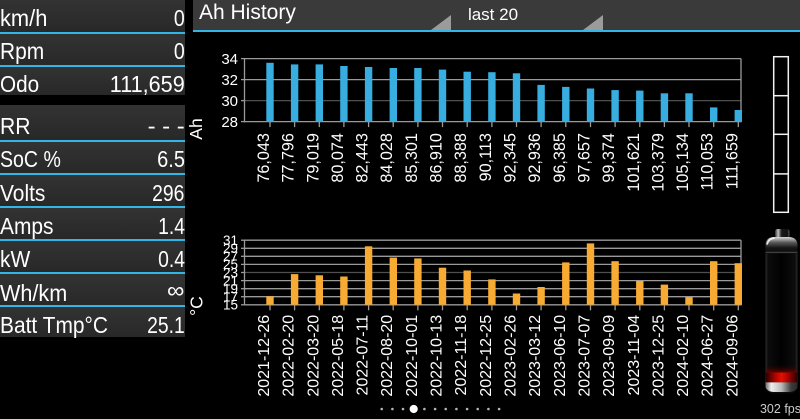  What do you see at coordinates (461, 158) in the screenshot?
I see `svg-text: 88,388` at bounding box center [461, 158].